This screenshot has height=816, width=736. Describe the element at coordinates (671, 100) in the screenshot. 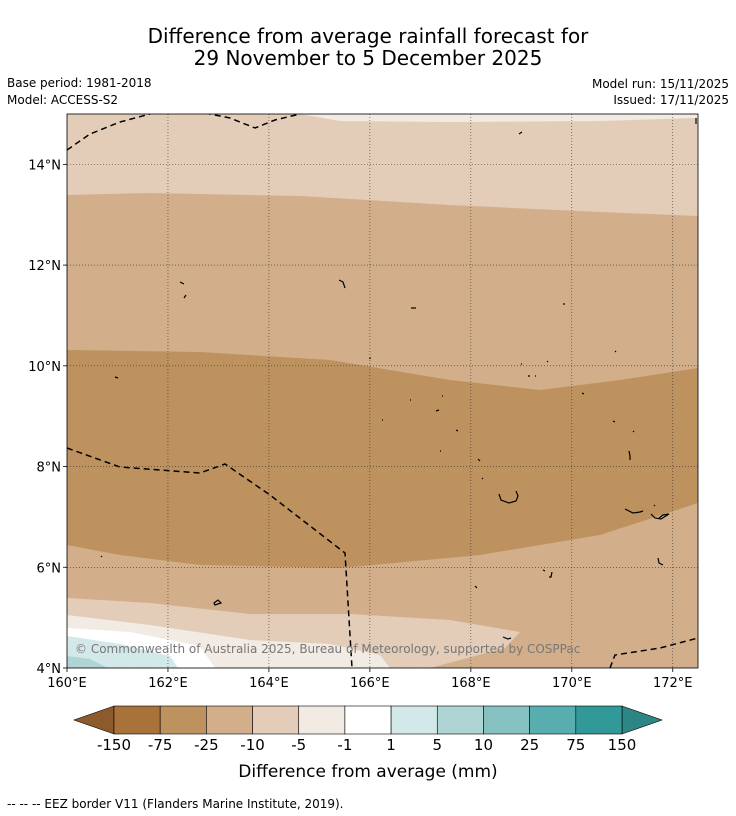

I see `issued-label: Issued: 17/11/2025` at that location.